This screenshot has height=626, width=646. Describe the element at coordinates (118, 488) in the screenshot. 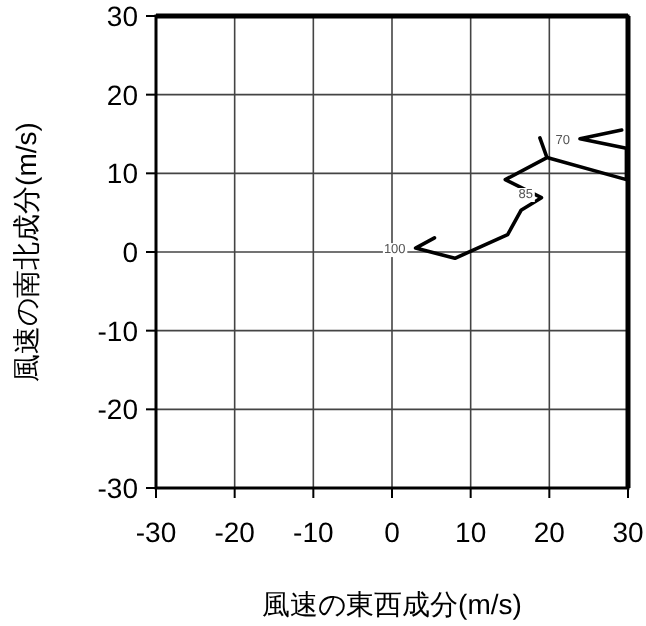

I see `y-tick-label: -30` at that location.